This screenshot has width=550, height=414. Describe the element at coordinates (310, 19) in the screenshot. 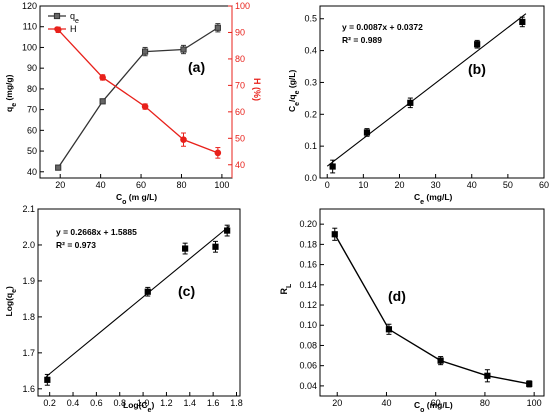

I see `y-tick-label: 0.5` at that location.